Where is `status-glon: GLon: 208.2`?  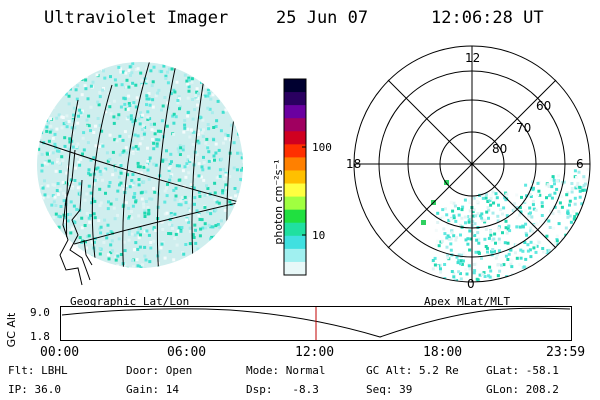 status-glon: GLon: 208.2 is located at coordinates (522, 389).